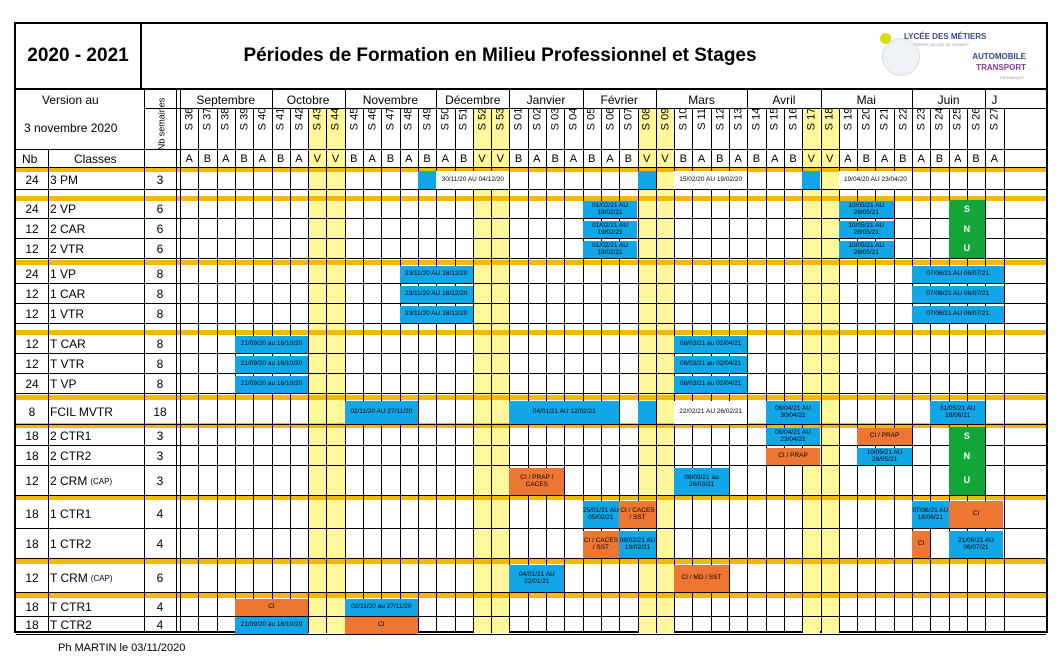  Describe the element at coordinates (711, 412) in the screenshot. I see `training-period: 22/02/21 AU 26/02/21` at that location.